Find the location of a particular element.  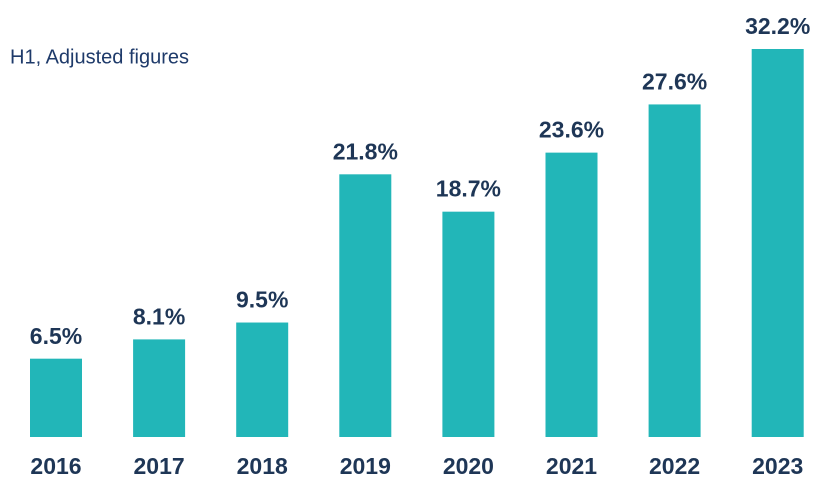

x-tick-label: 2016 is located at coordinates (55, 466).